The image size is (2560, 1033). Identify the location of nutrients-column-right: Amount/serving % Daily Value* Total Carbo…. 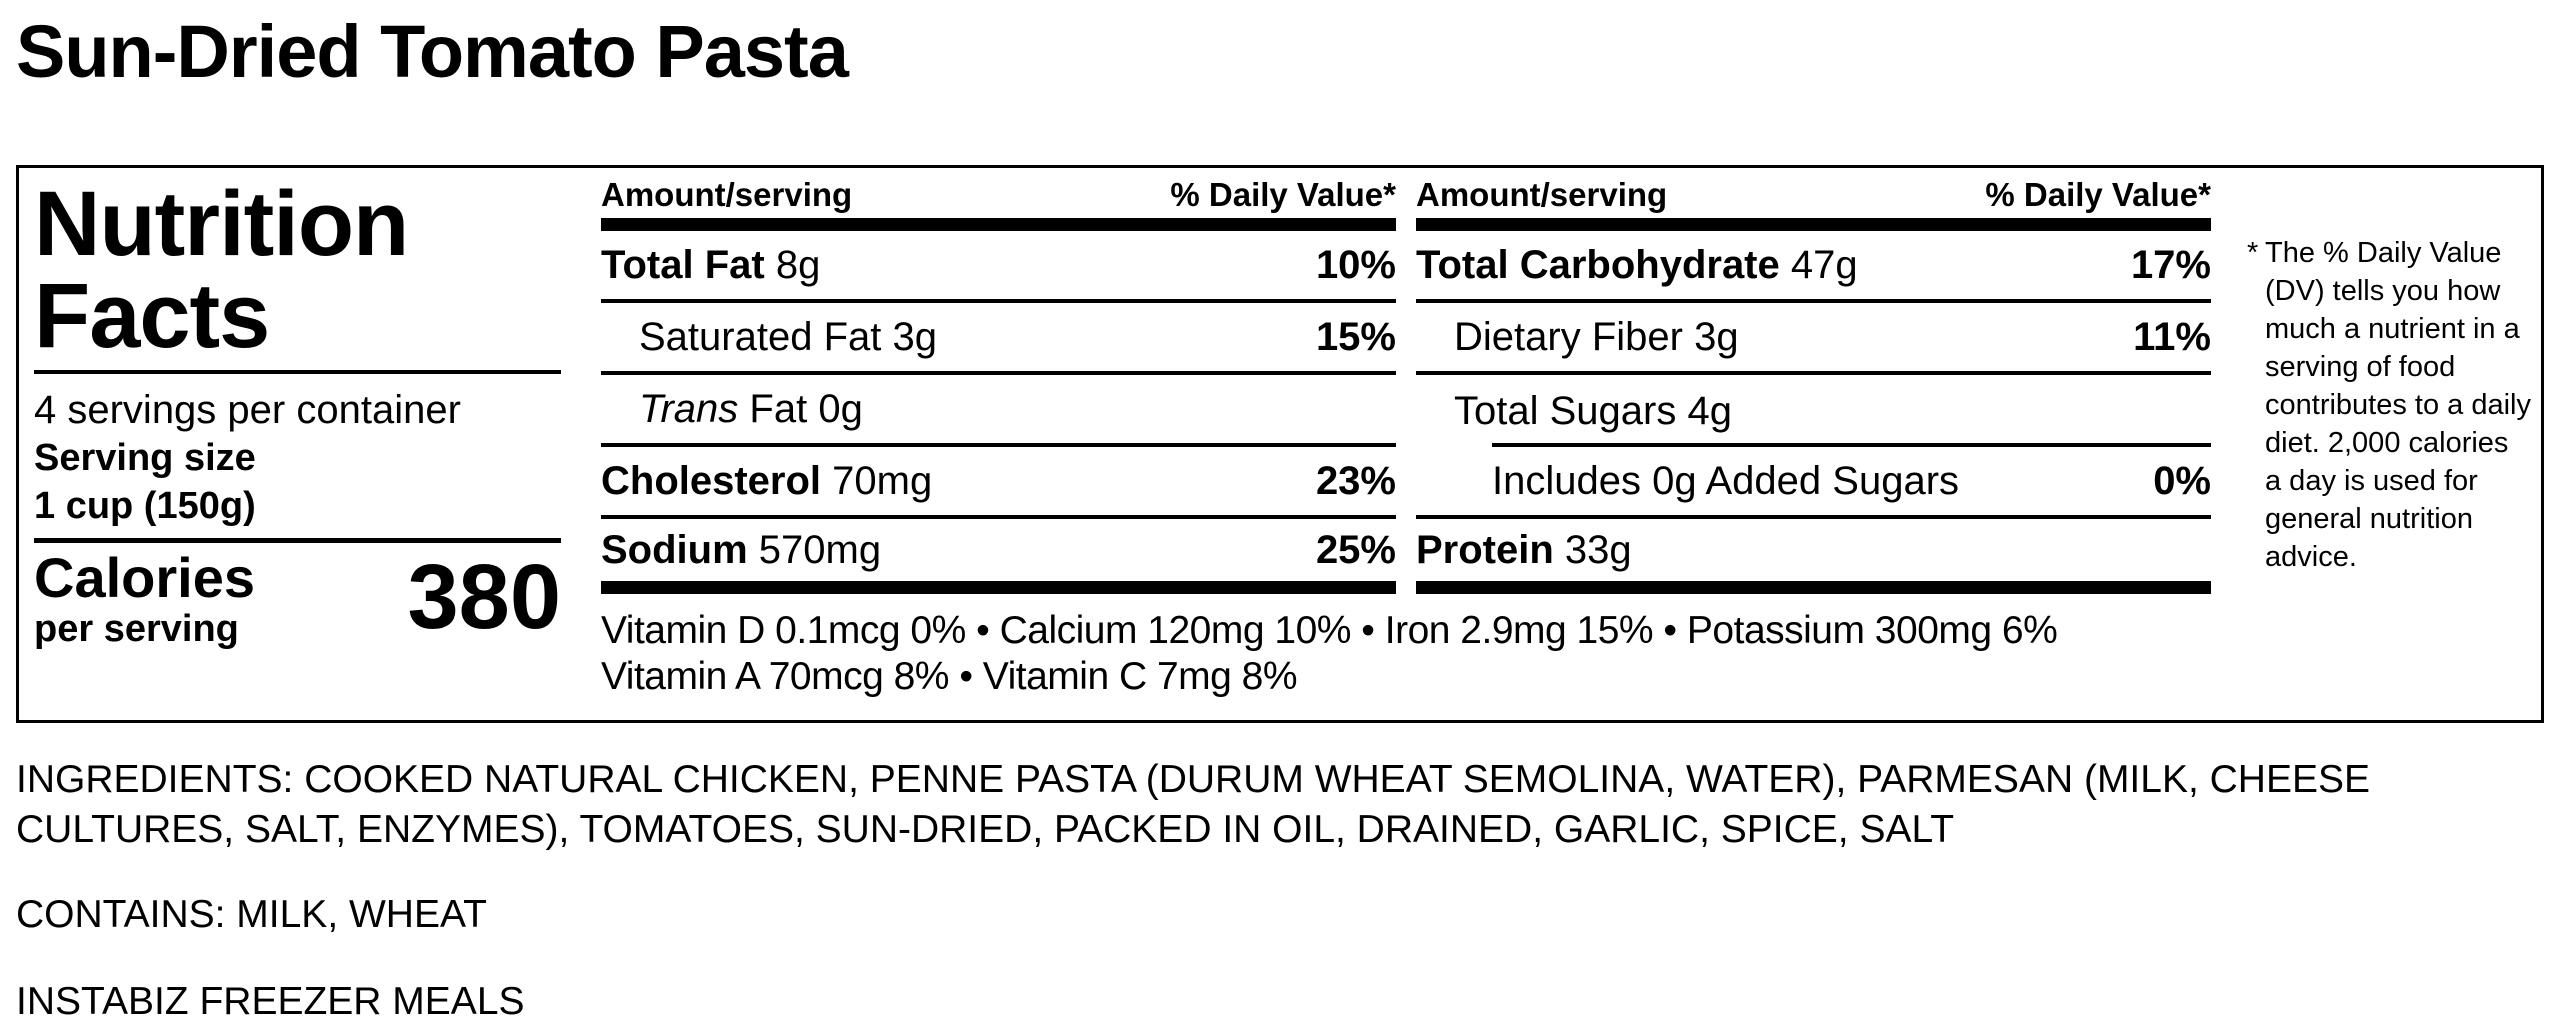
(1813, 381).